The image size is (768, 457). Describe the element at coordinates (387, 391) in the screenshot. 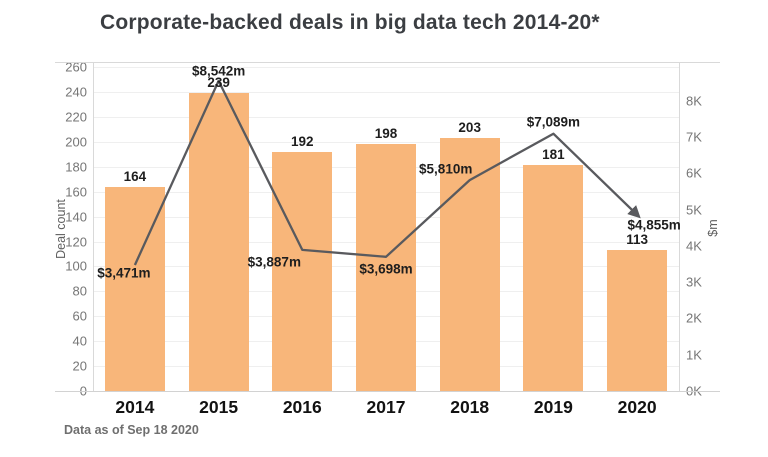

I see `x-axis-line` at that location.